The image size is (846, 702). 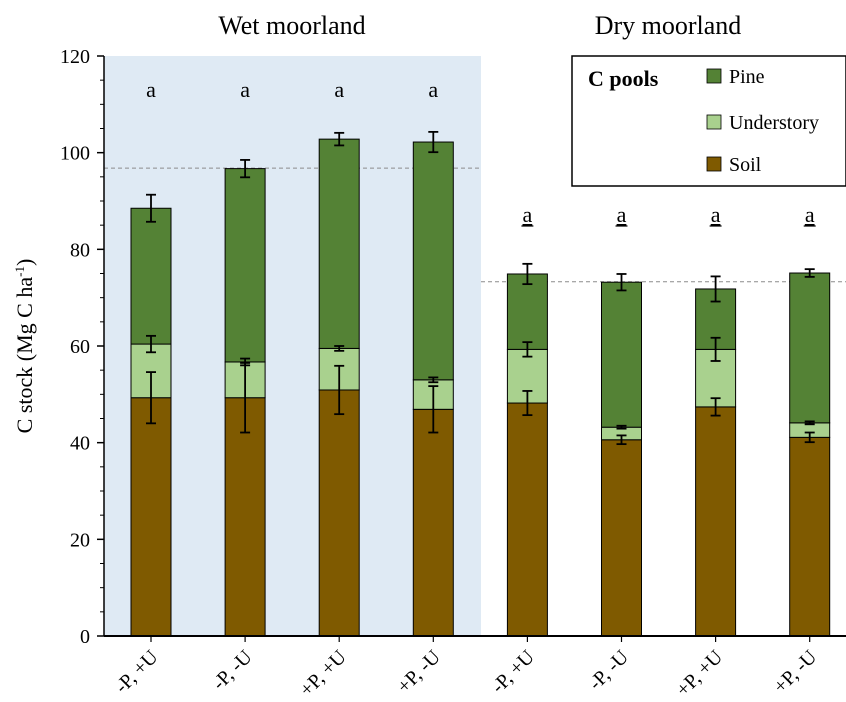 I want to click on x-tick-label-0: -P, +U, so click(x=137, y=672).